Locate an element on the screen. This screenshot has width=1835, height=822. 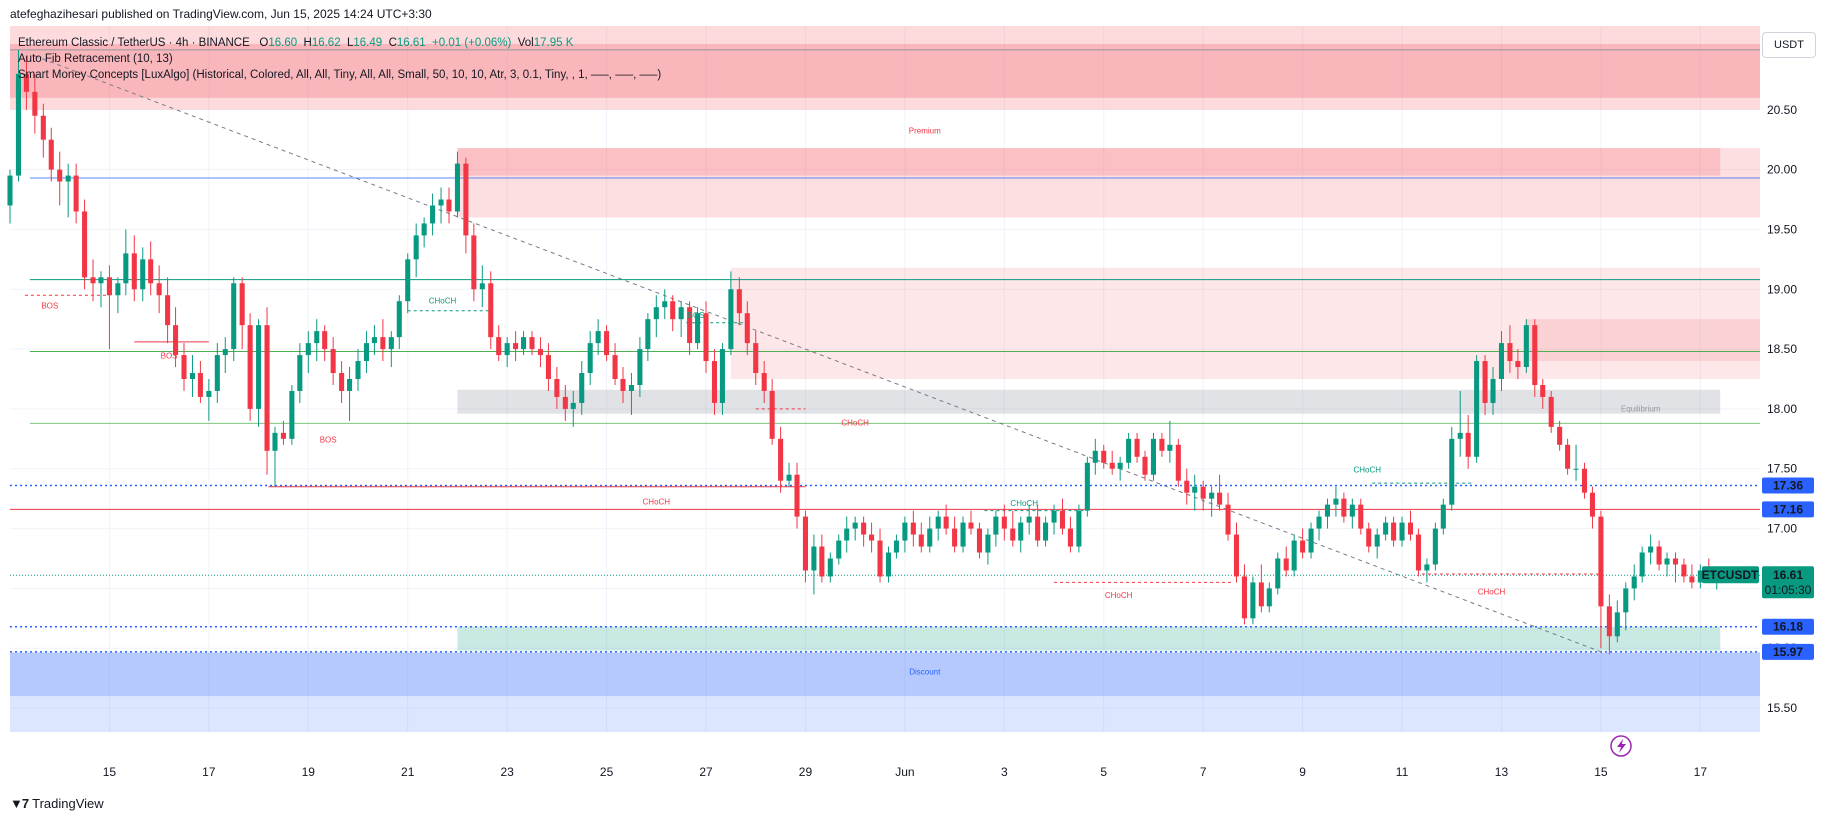
discount-label: Discount is located at coordinates (925, 672).